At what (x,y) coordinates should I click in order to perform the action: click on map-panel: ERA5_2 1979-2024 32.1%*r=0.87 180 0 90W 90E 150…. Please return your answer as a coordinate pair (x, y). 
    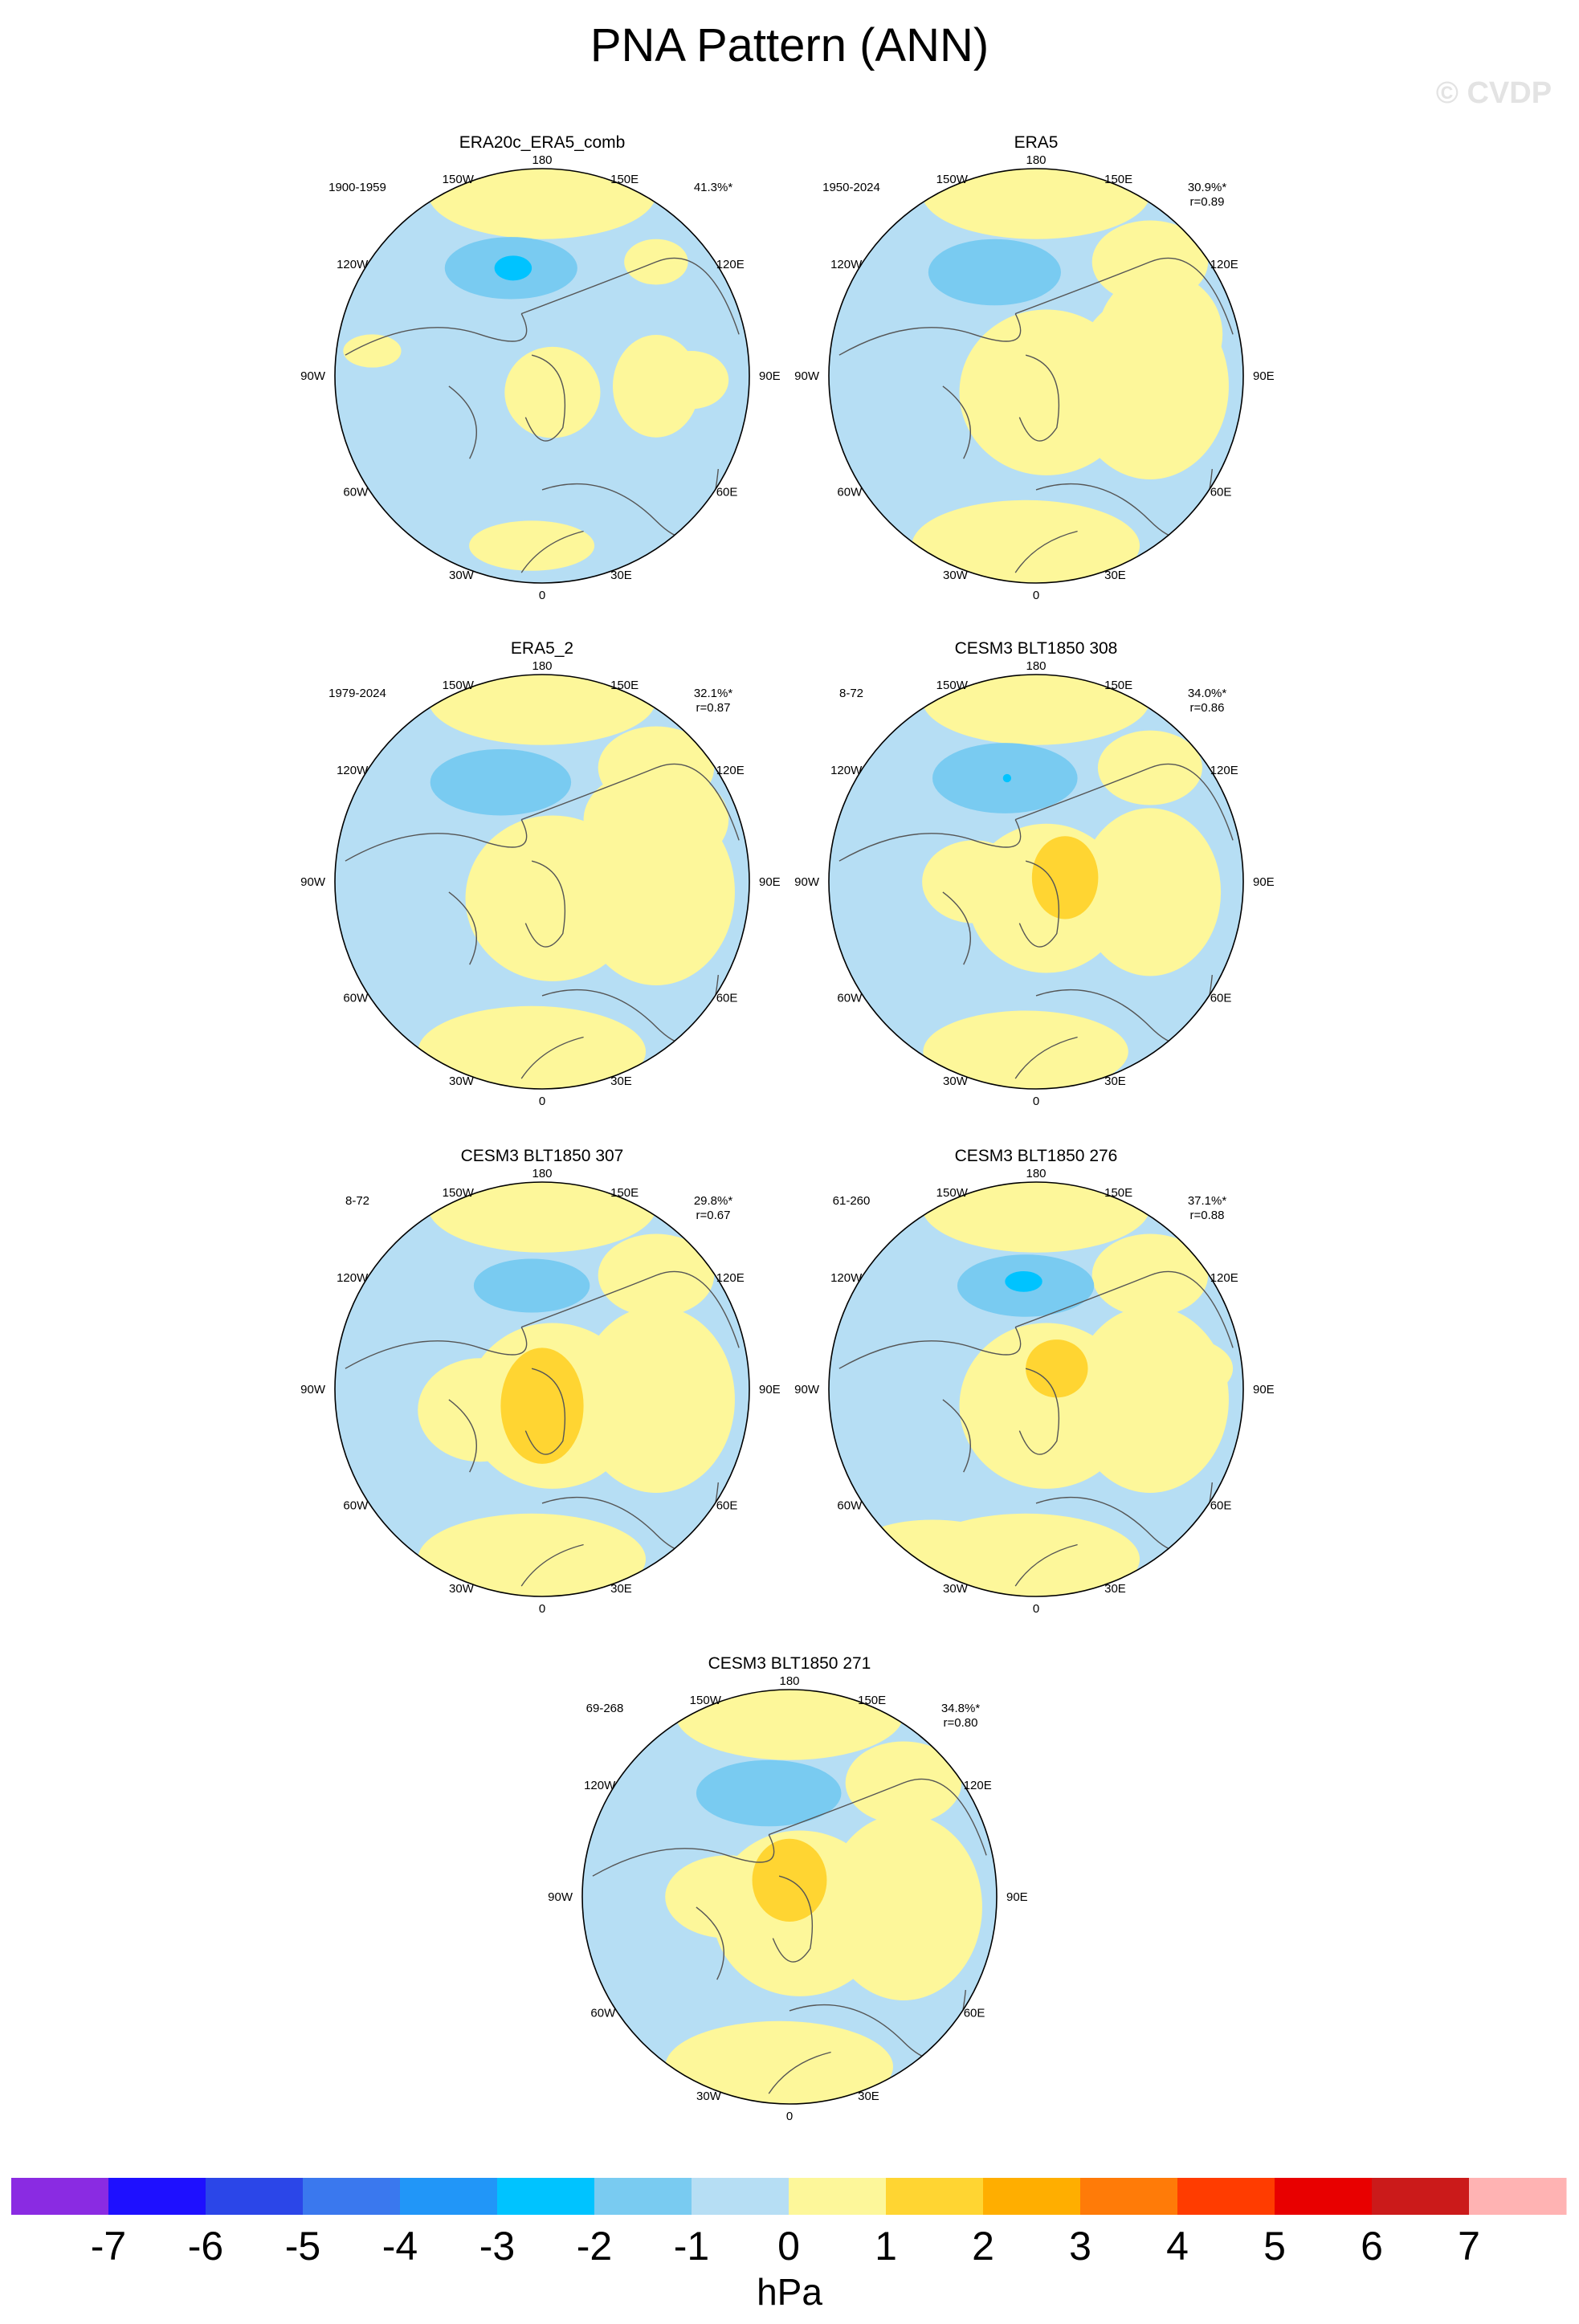
    Looking at the image, I should click on (540, 874).